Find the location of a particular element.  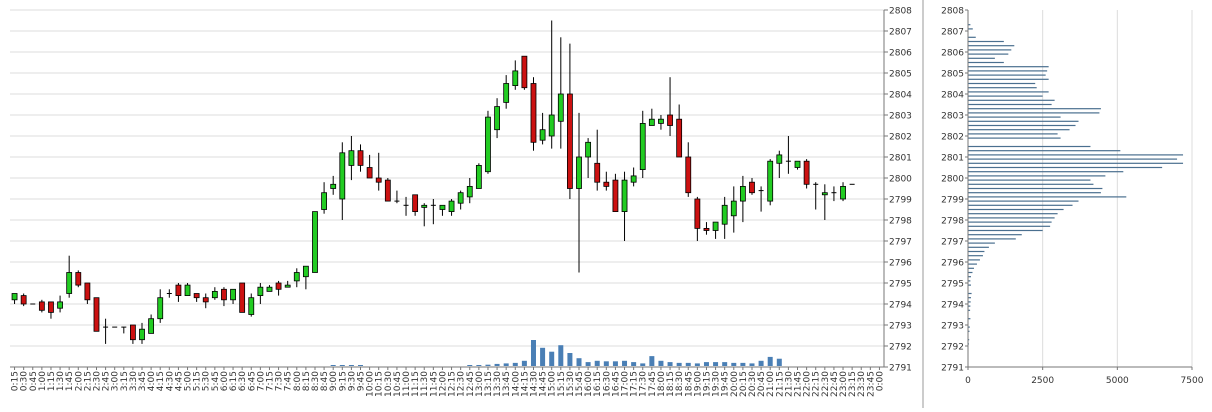

profile-x-tick-label: 0 is located at coordinates (968, 381).